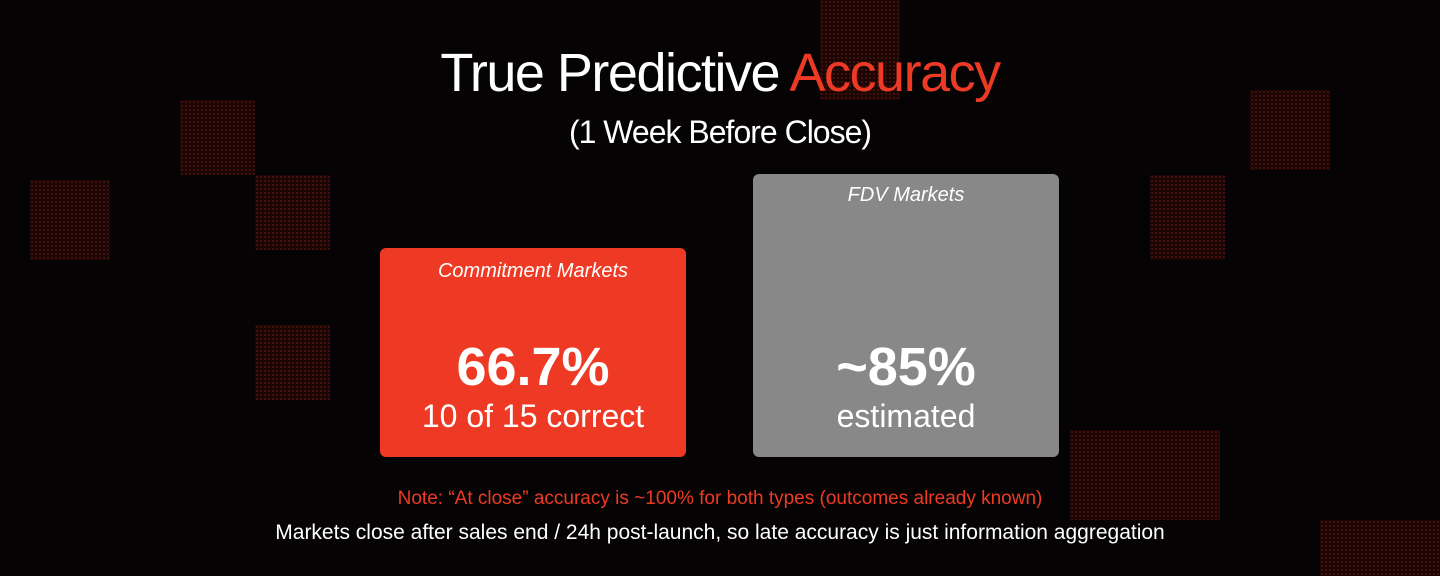  I want to click on card-value: 66.7%, so click(533, 367).